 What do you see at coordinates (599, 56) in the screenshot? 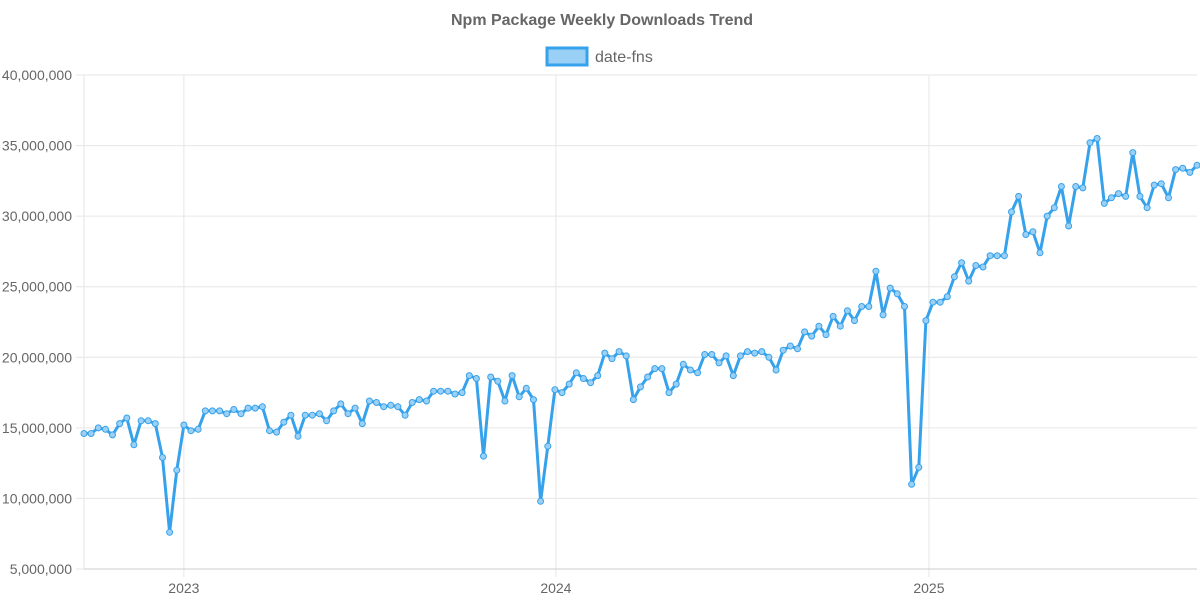
I see `legend: date-fns` at bounding box center [599, 56].